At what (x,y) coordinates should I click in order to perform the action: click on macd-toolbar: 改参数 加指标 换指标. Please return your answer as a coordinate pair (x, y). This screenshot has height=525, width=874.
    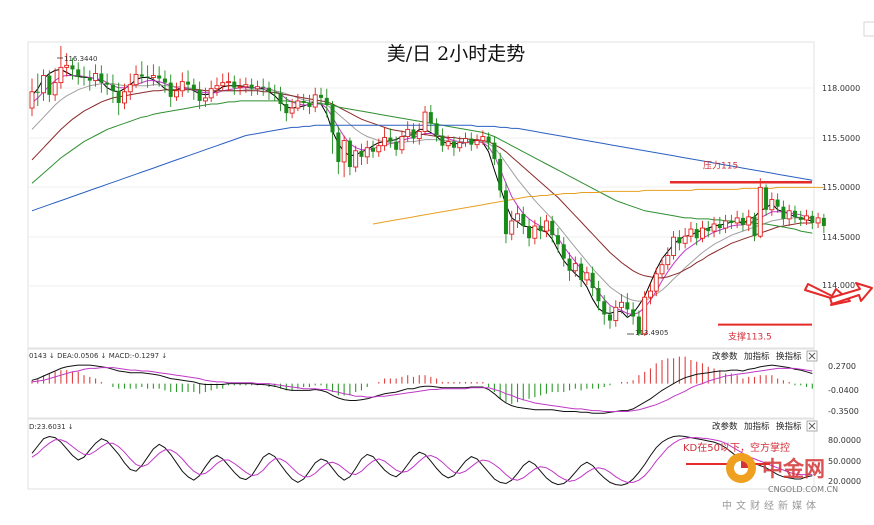
    Looking at the image, I should click on (765, 356).